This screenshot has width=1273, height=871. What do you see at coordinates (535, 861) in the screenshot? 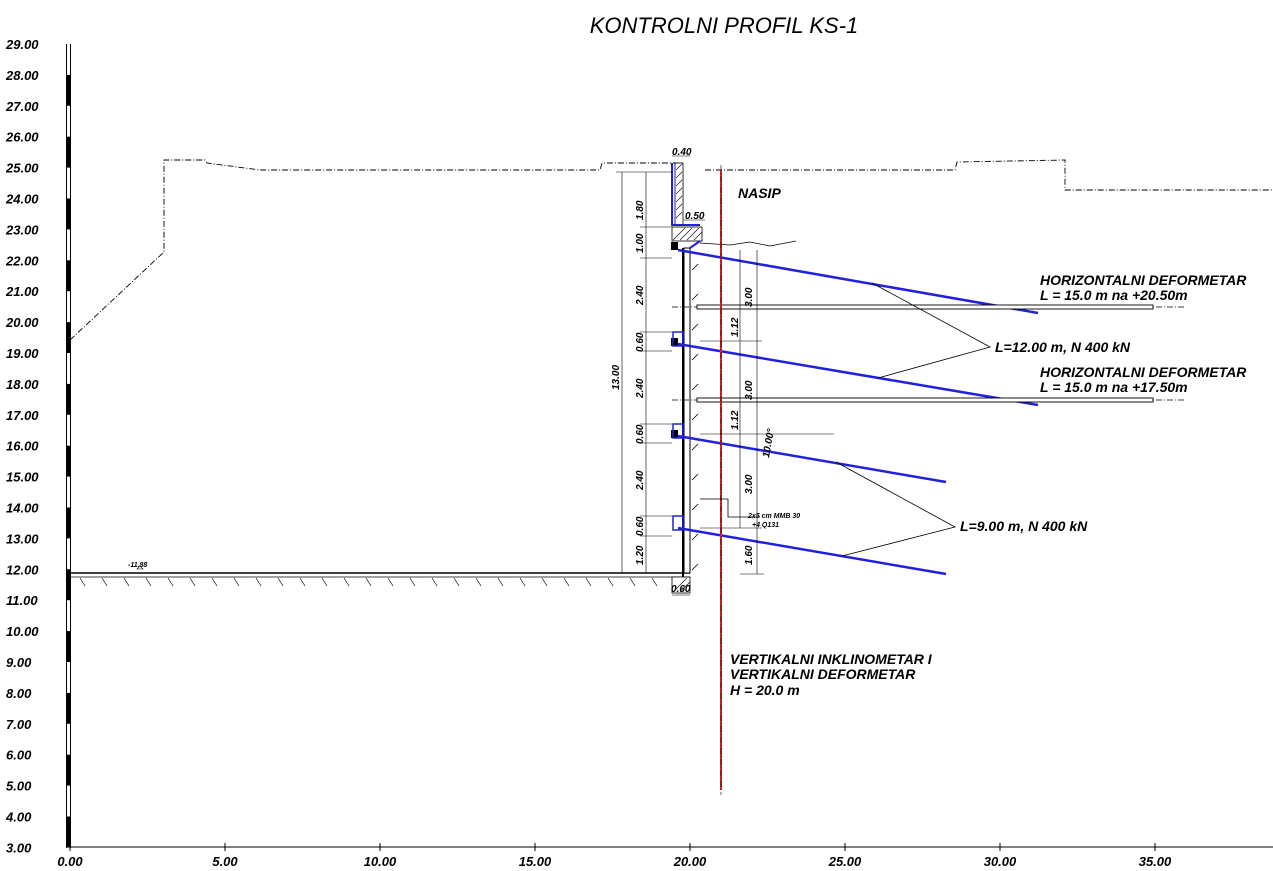
I see `x-tick-label: 15.00` at bounding box center [535, 861].